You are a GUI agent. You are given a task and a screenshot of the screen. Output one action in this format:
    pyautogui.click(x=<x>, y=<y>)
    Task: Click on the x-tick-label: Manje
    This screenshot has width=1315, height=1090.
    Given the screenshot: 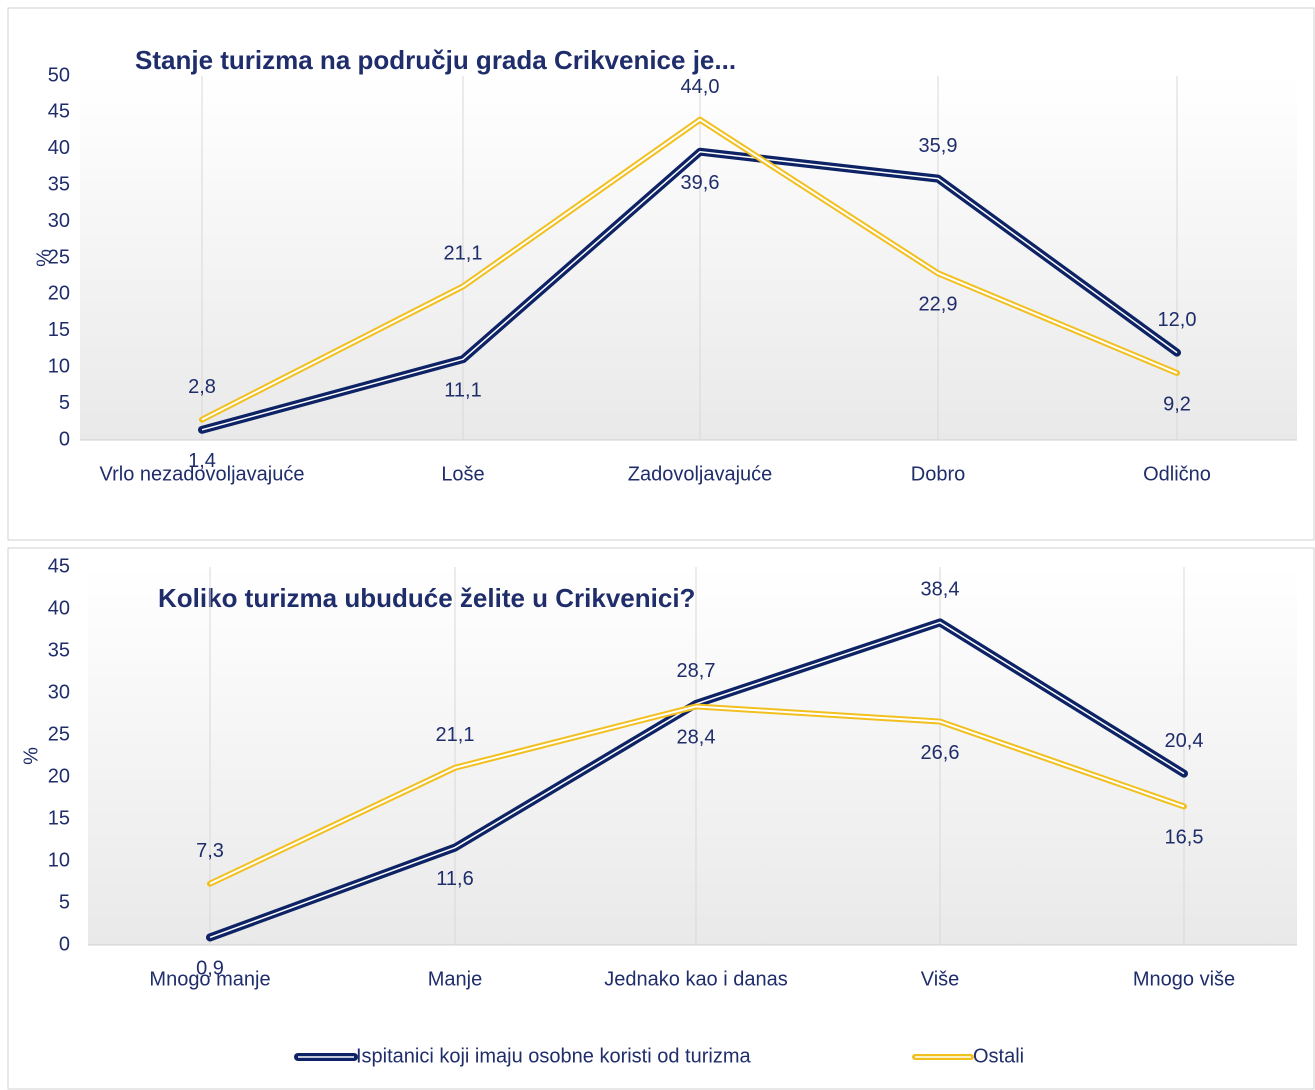 What is the action you would take?
    pyautogui.click(x=455, y=979)
    